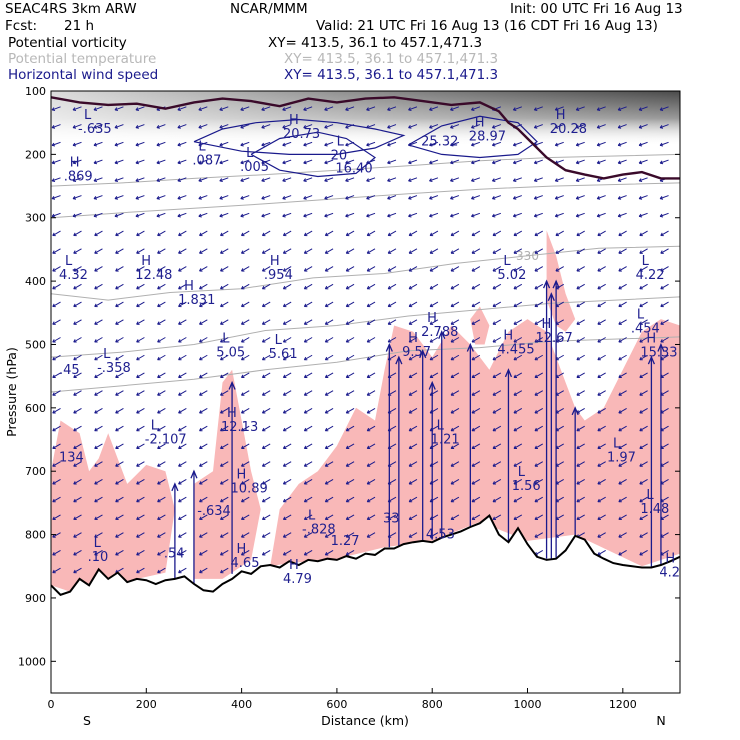 The width and height of the screenshot is (740, 740). What do you see at coordinates (528, 704) in the screenshot?
I see `x-tick-label: 1000` at bounding box center [528, 704].